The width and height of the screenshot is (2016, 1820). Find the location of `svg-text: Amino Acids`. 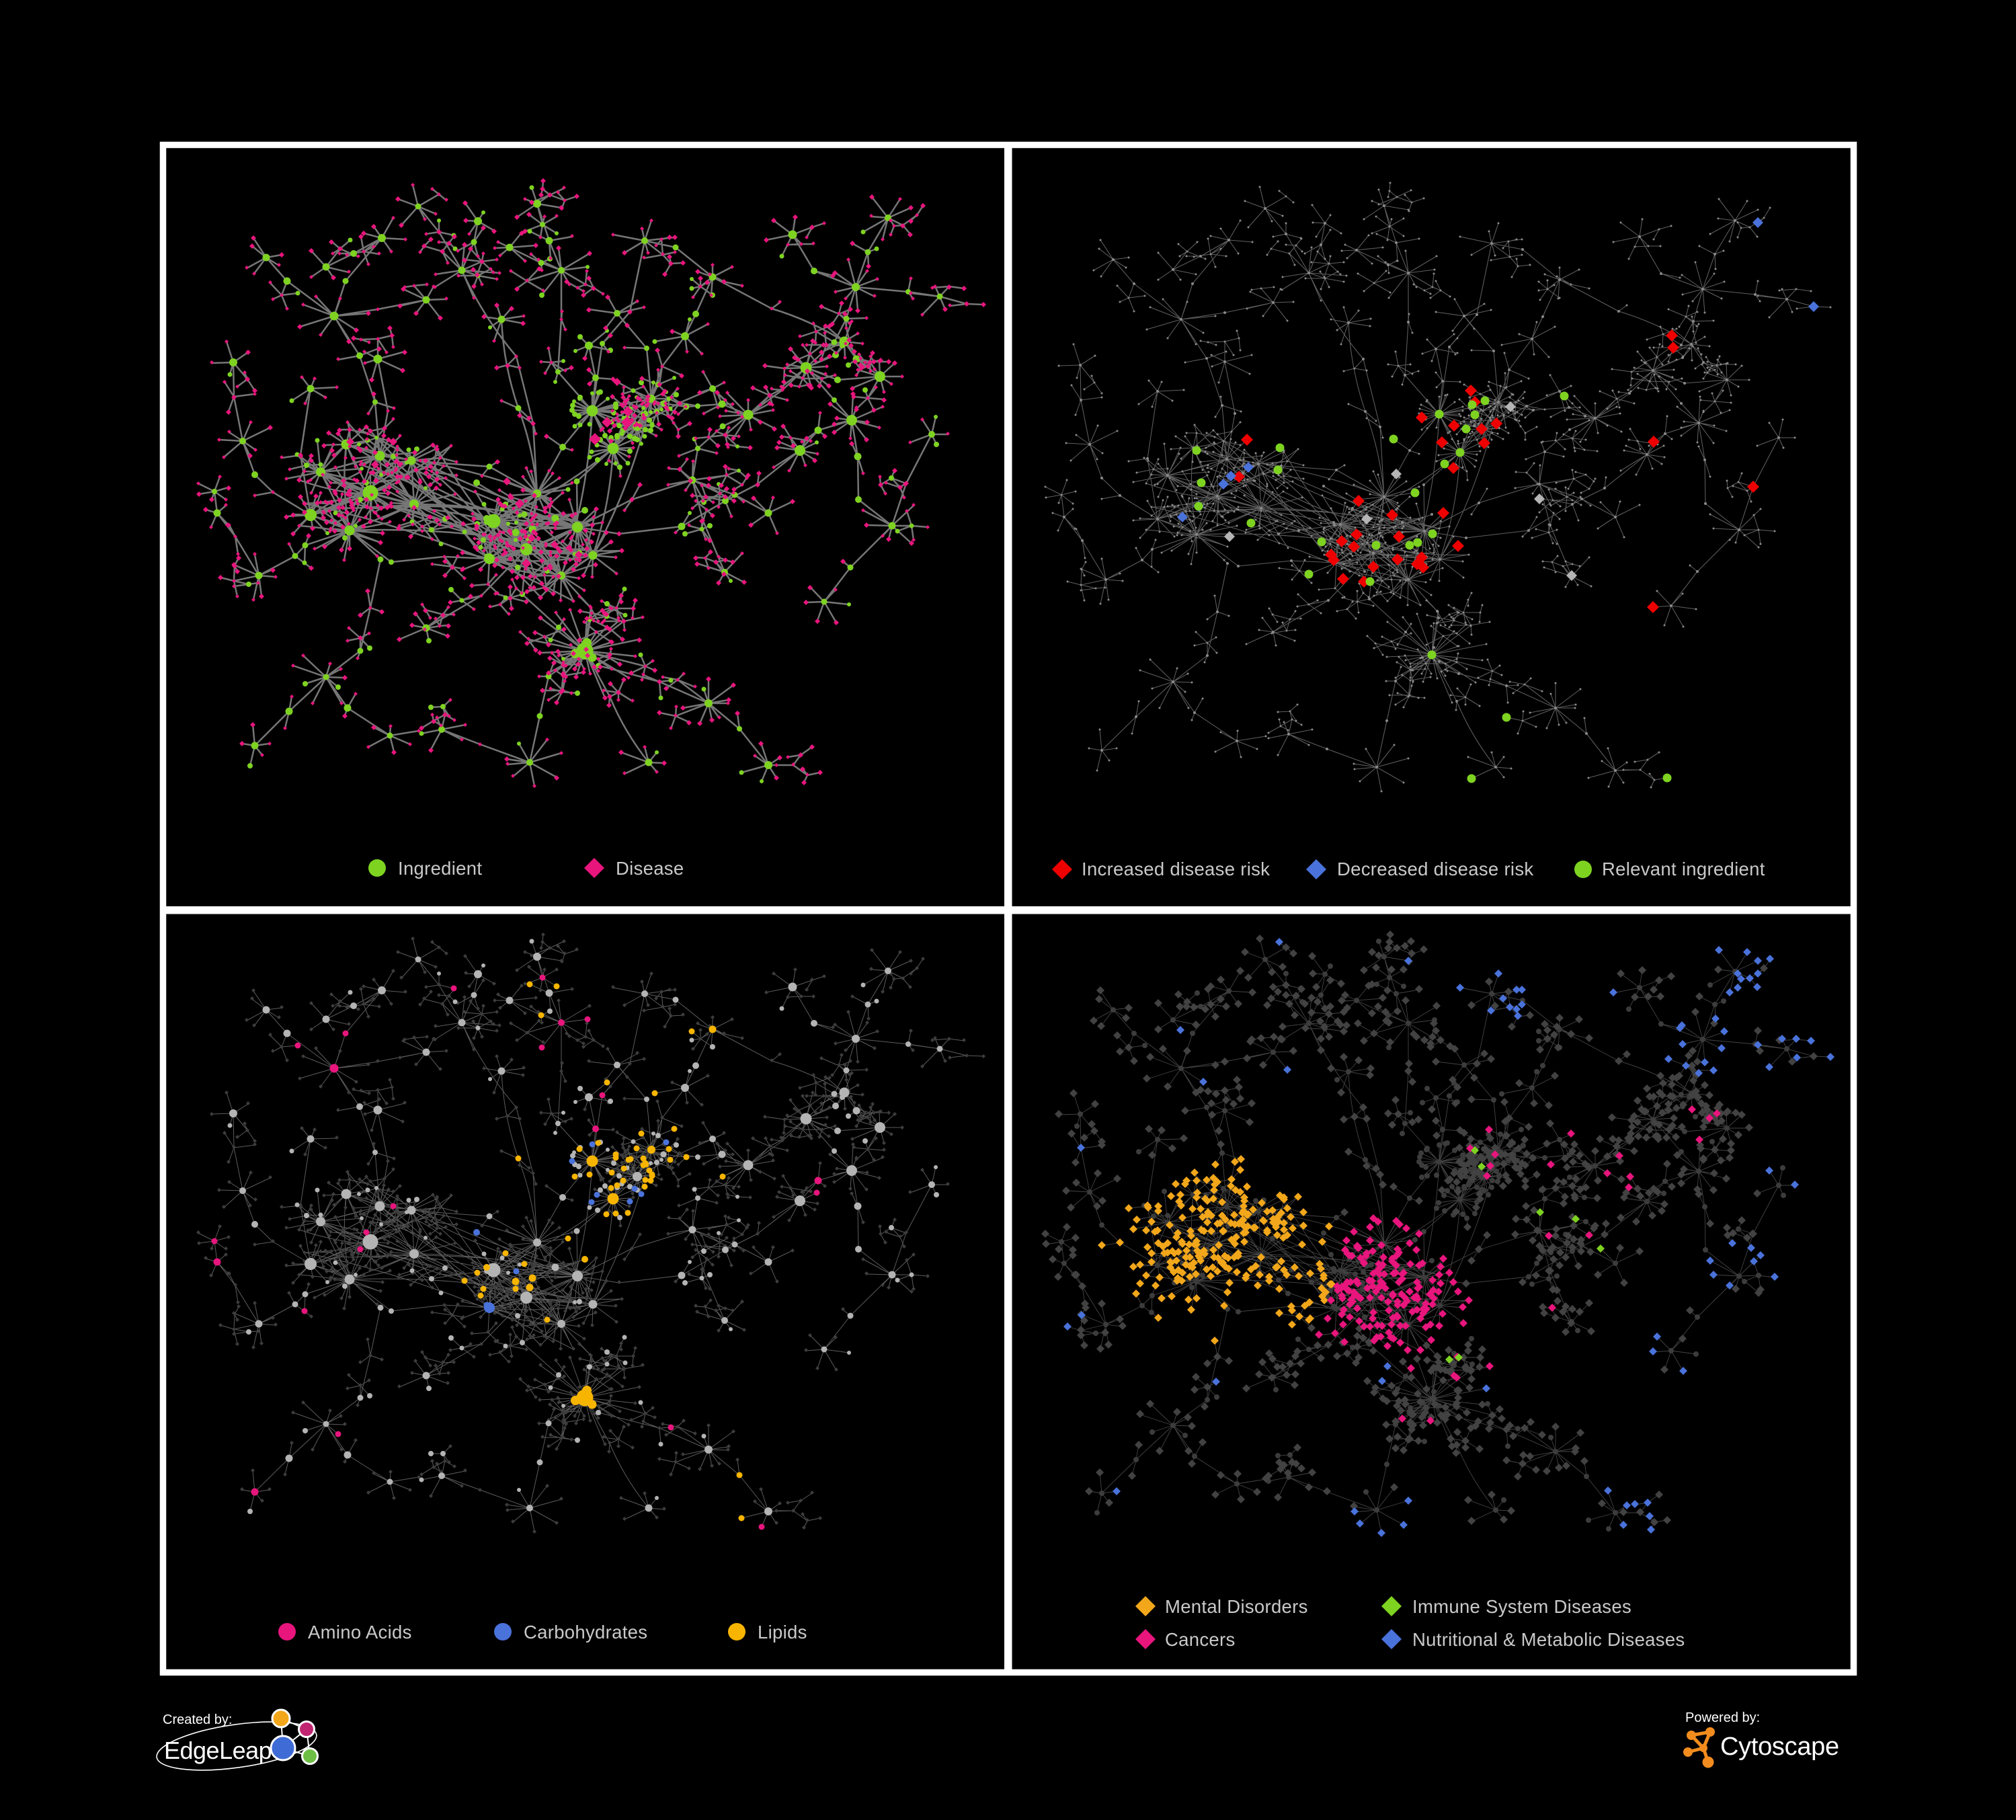

svg-text: Amino Acids is located at coordinates (360, 1632).